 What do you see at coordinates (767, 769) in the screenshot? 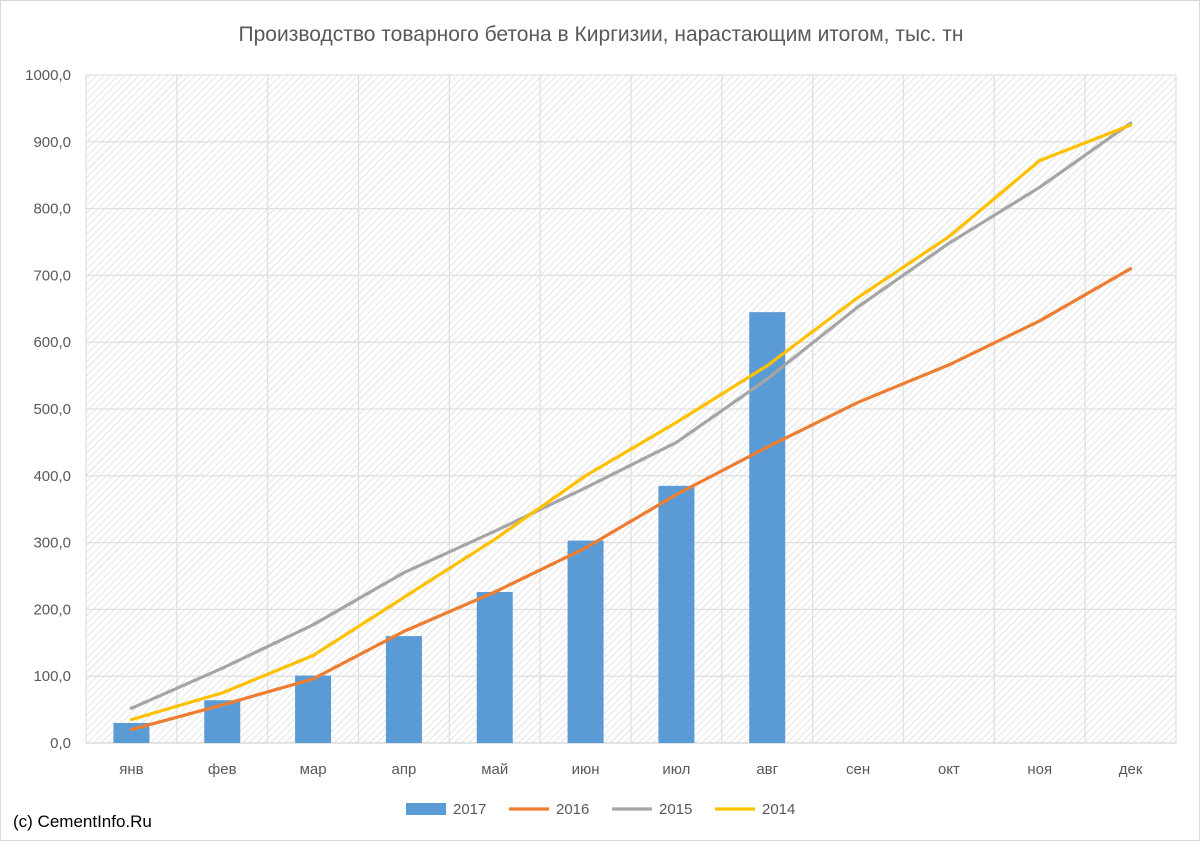
I see `x-tick-label: авг` at bounding box center [767, 769].